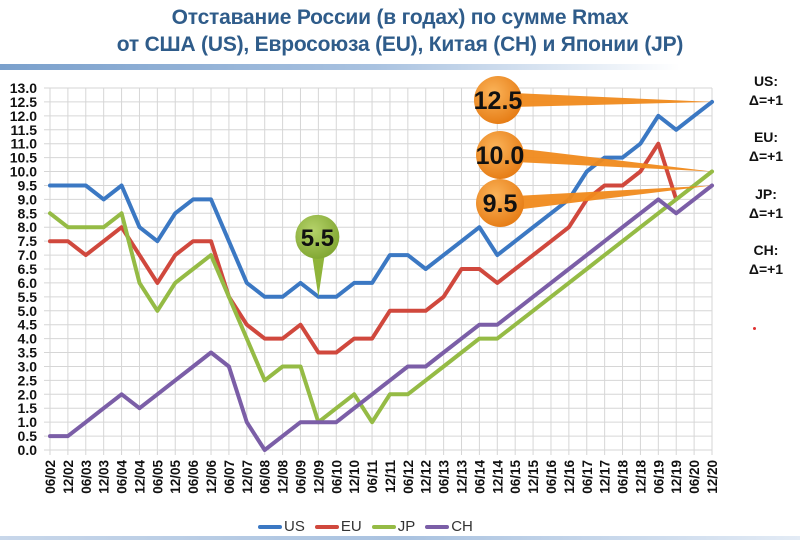  Describe the element at coordinates (766, 147) in the screenshot. I see `delta-eu: EU: Δ=+1` at that location.